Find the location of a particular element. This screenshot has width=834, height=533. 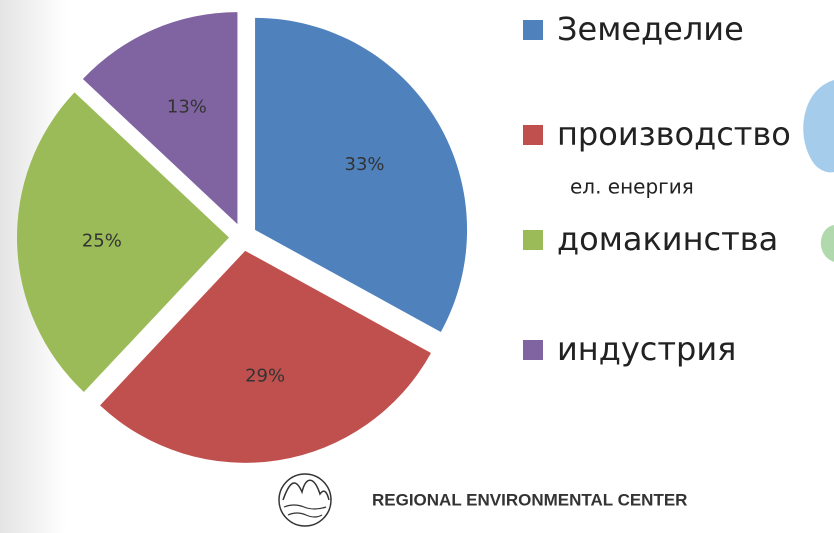

data-label: 13% is located at coordinates (187, 106).